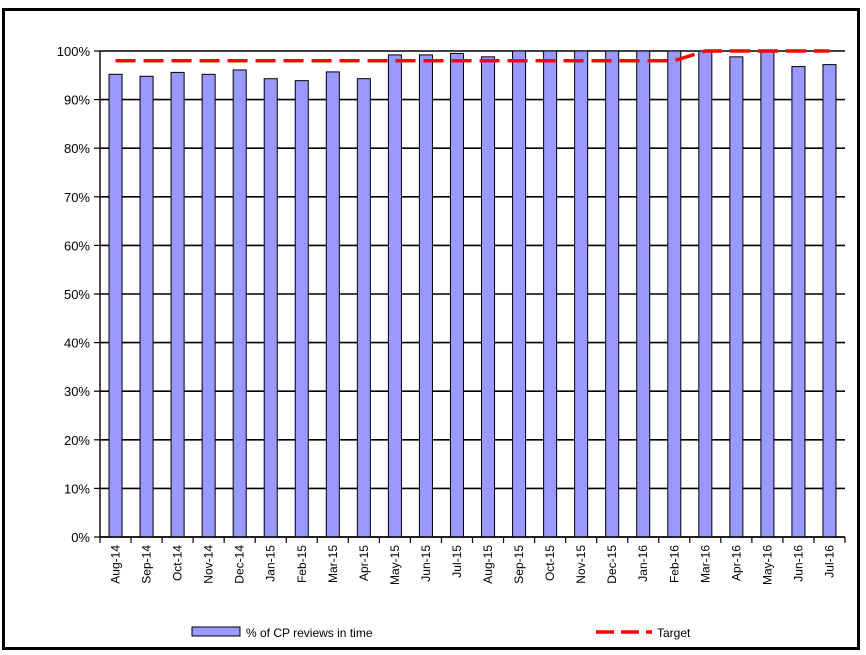 This screenshot has height=655, width=866. Describe the element at coordinates (80, 537) in the screenshot. I see `y-tick-label: 0%` at that location.